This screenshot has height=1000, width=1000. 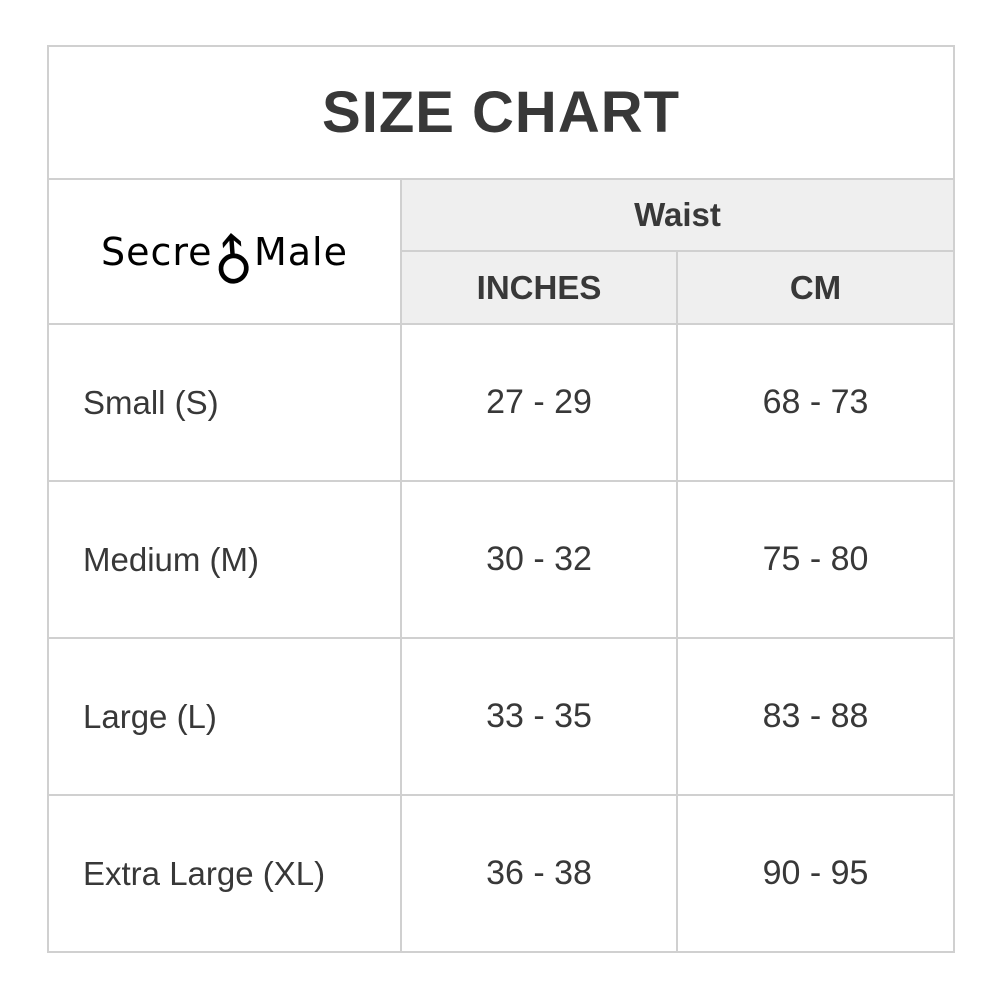 I want to click on brand-logo: Secre ♂ Male, so click(x=224, y=251).